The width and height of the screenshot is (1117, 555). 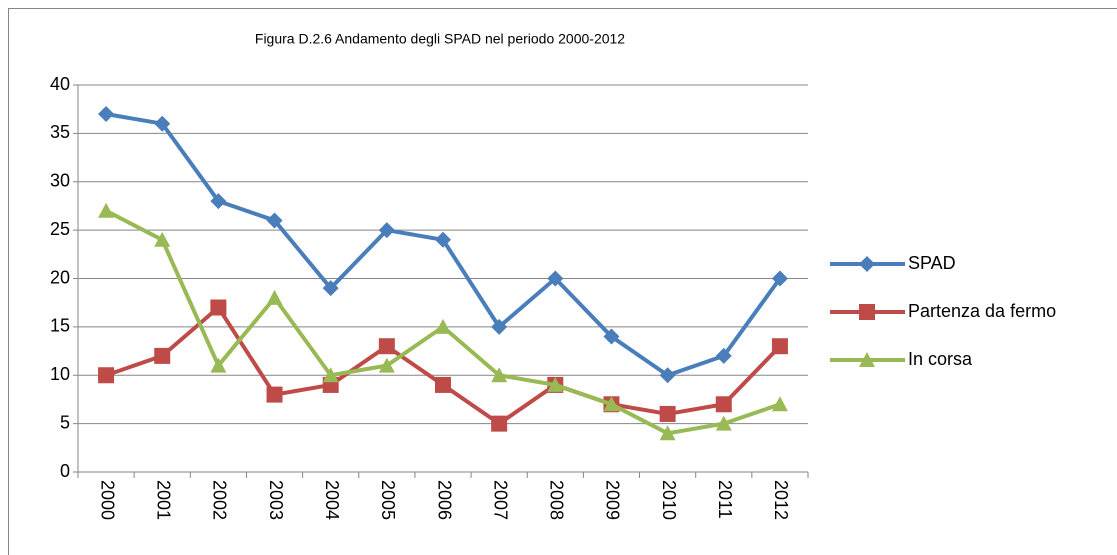 I want to click on x-tick-label: 2011, so click(x=725, y=499).